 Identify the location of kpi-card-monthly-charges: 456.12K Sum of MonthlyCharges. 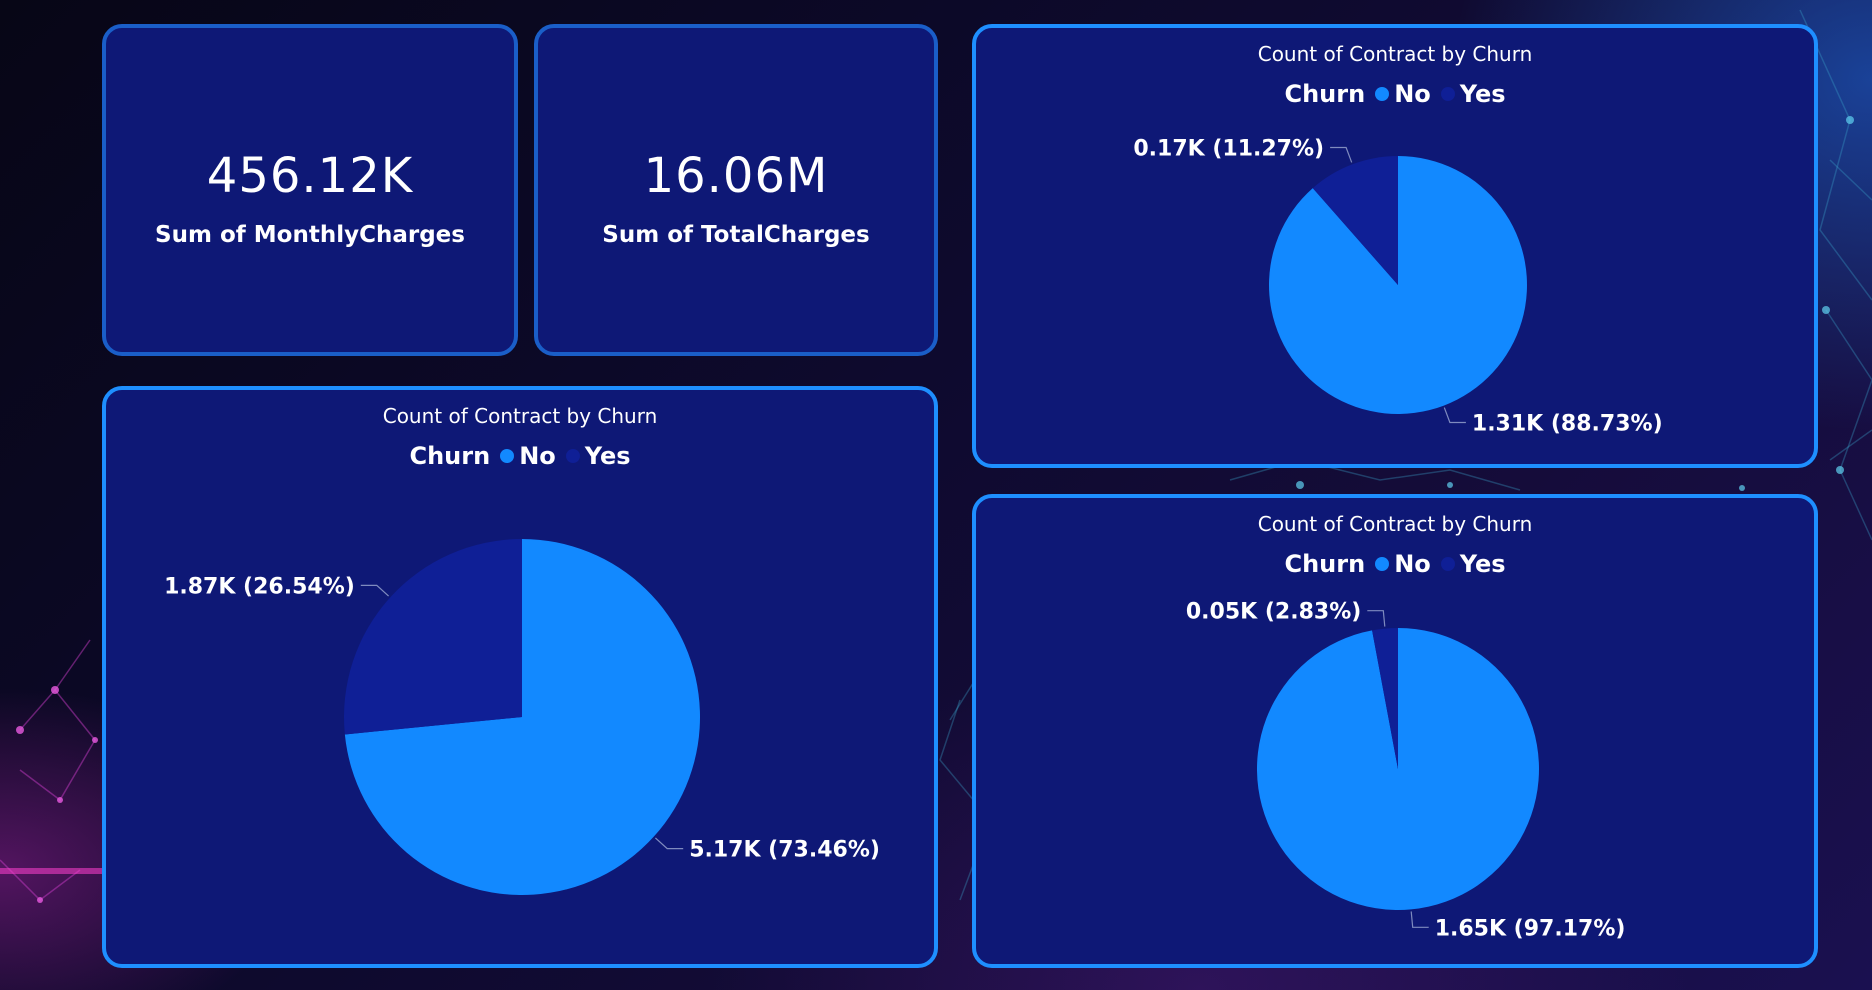
(310, 190).